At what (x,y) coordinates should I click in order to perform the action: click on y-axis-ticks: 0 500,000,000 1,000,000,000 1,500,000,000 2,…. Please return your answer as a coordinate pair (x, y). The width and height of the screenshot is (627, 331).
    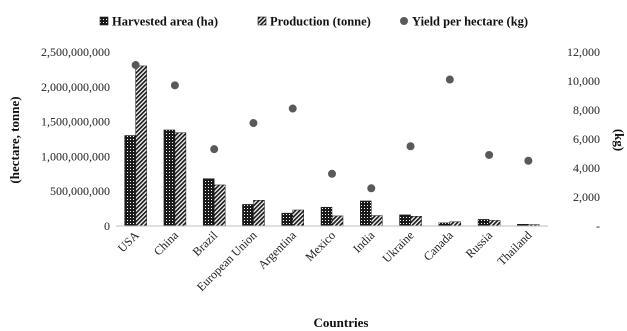
    Looking at the image, I should click on (75, 139).